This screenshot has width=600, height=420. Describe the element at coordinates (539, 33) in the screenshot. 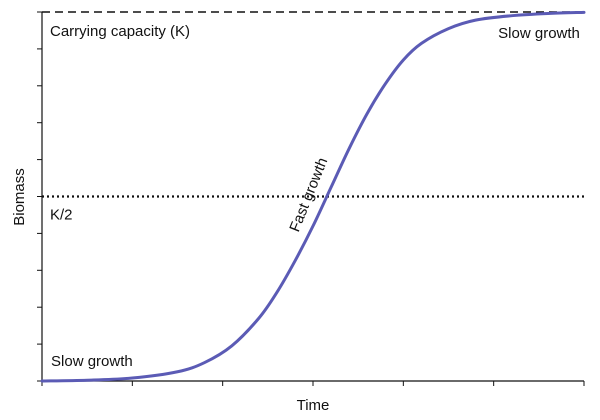

I see `annotation-2: Slow growth` at that location.